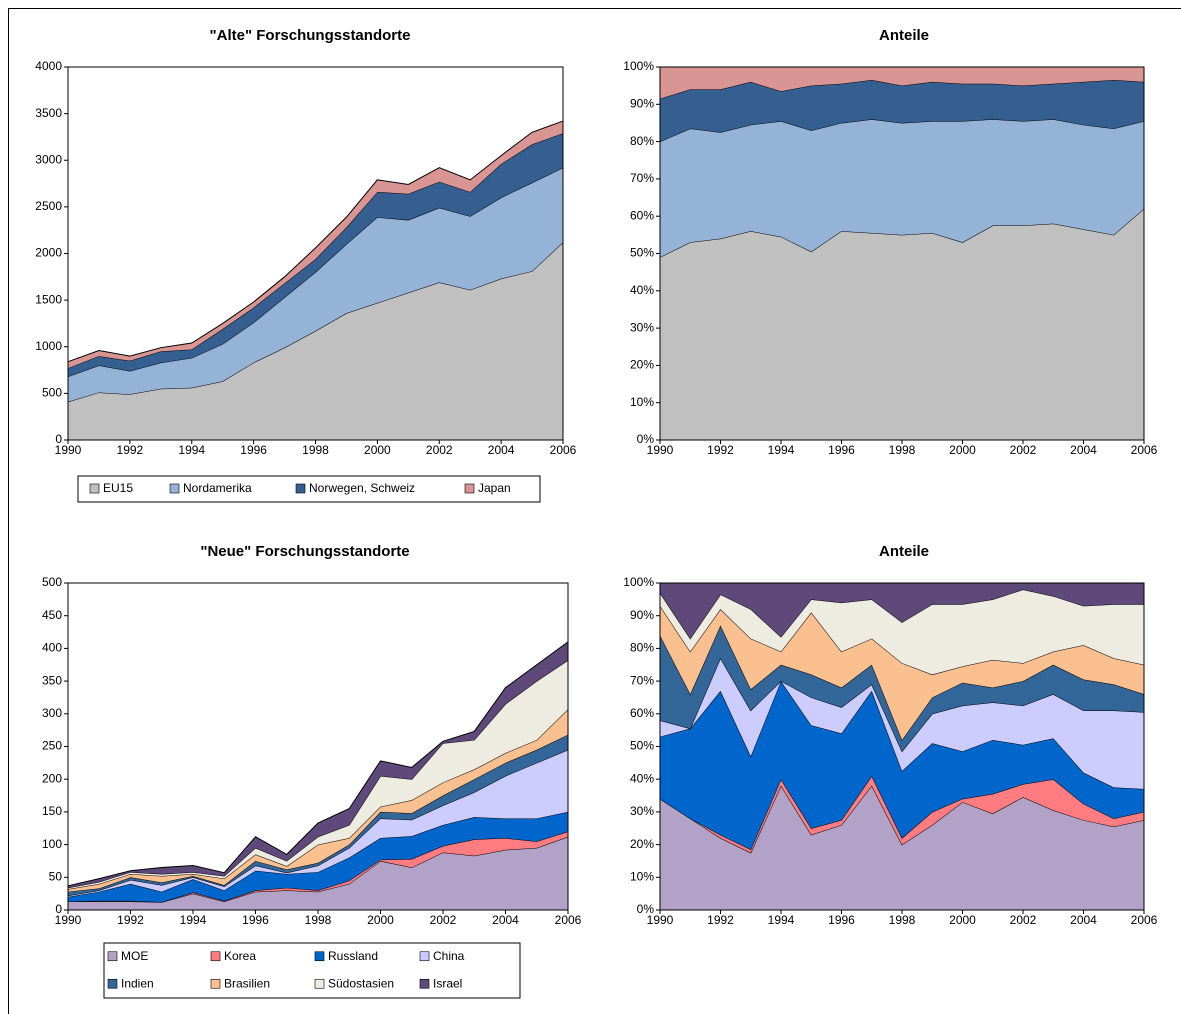 The width and height of the screenshot is (1181, 1014). I want to click on y-tick-label: 100%, so click(638, 582).